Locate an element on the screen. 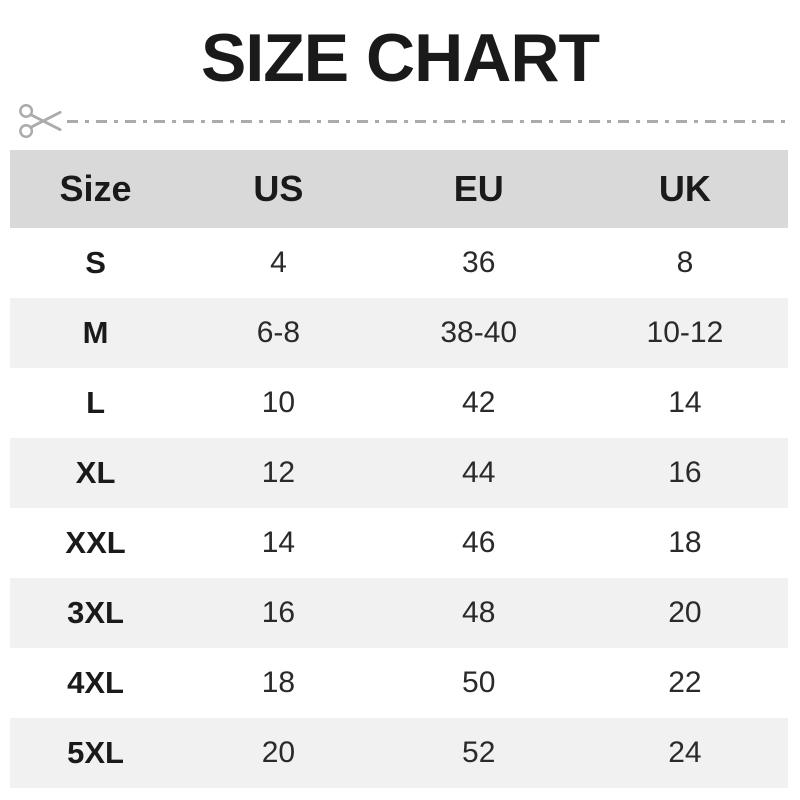 Image resolution: width=800 pixels, height=800 pixels. cell-us: 10 is located at coordinates (278, 402).